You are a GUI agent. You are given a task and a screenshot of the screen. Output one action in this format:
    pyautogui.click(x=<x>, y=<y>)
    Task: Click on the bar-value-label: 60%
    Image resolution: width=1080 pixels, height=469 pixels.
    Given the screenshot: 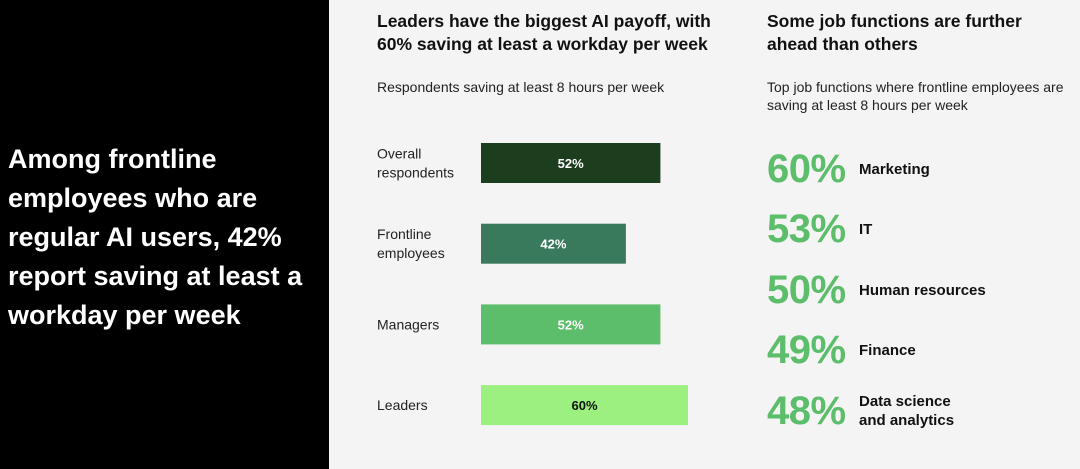 What is the action you would take?
    pyautogui.click(x=584, y=405)
    